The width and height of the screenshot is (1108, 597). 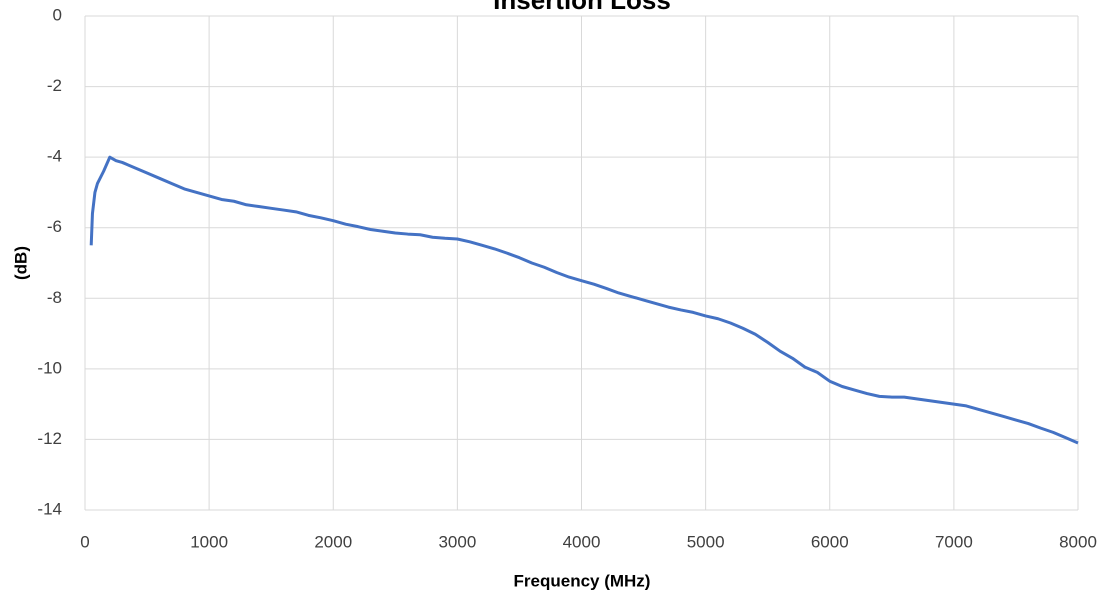 What do you see at coordinates (54, 85) in the screenshot?
I see `y-tick-label: -2` at bounding box center [54, 85].